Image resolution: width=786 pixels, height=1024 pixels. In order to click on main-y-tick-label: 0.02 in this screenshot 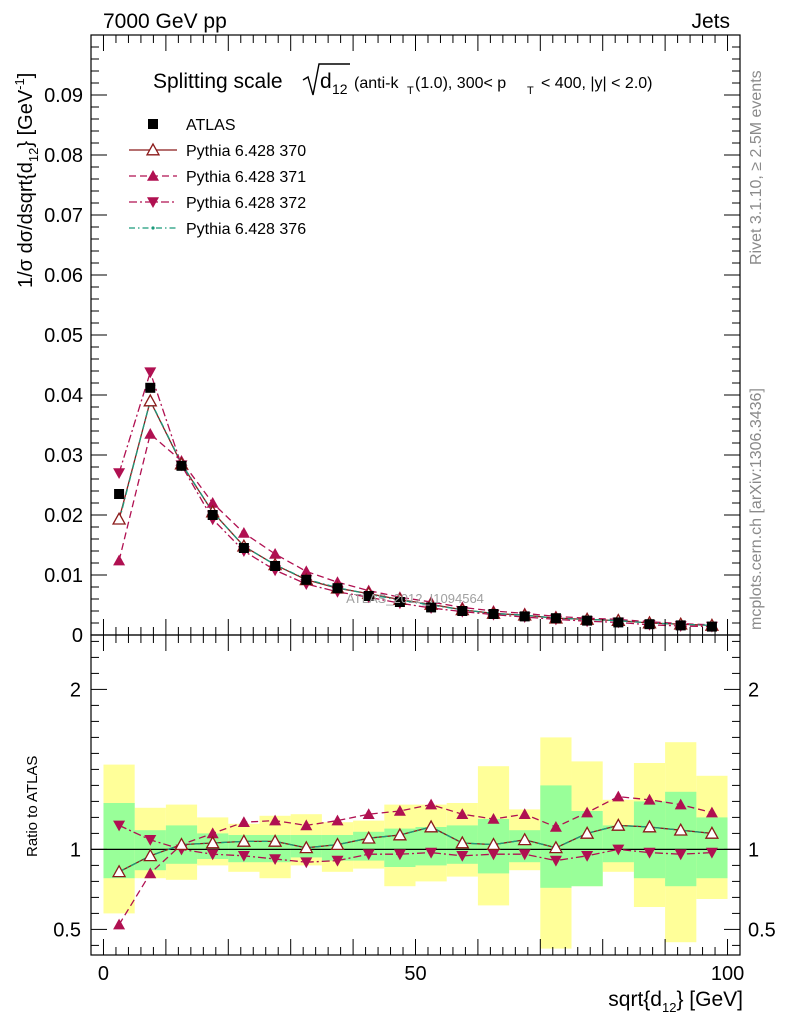, I will do `click(63, 516)`.